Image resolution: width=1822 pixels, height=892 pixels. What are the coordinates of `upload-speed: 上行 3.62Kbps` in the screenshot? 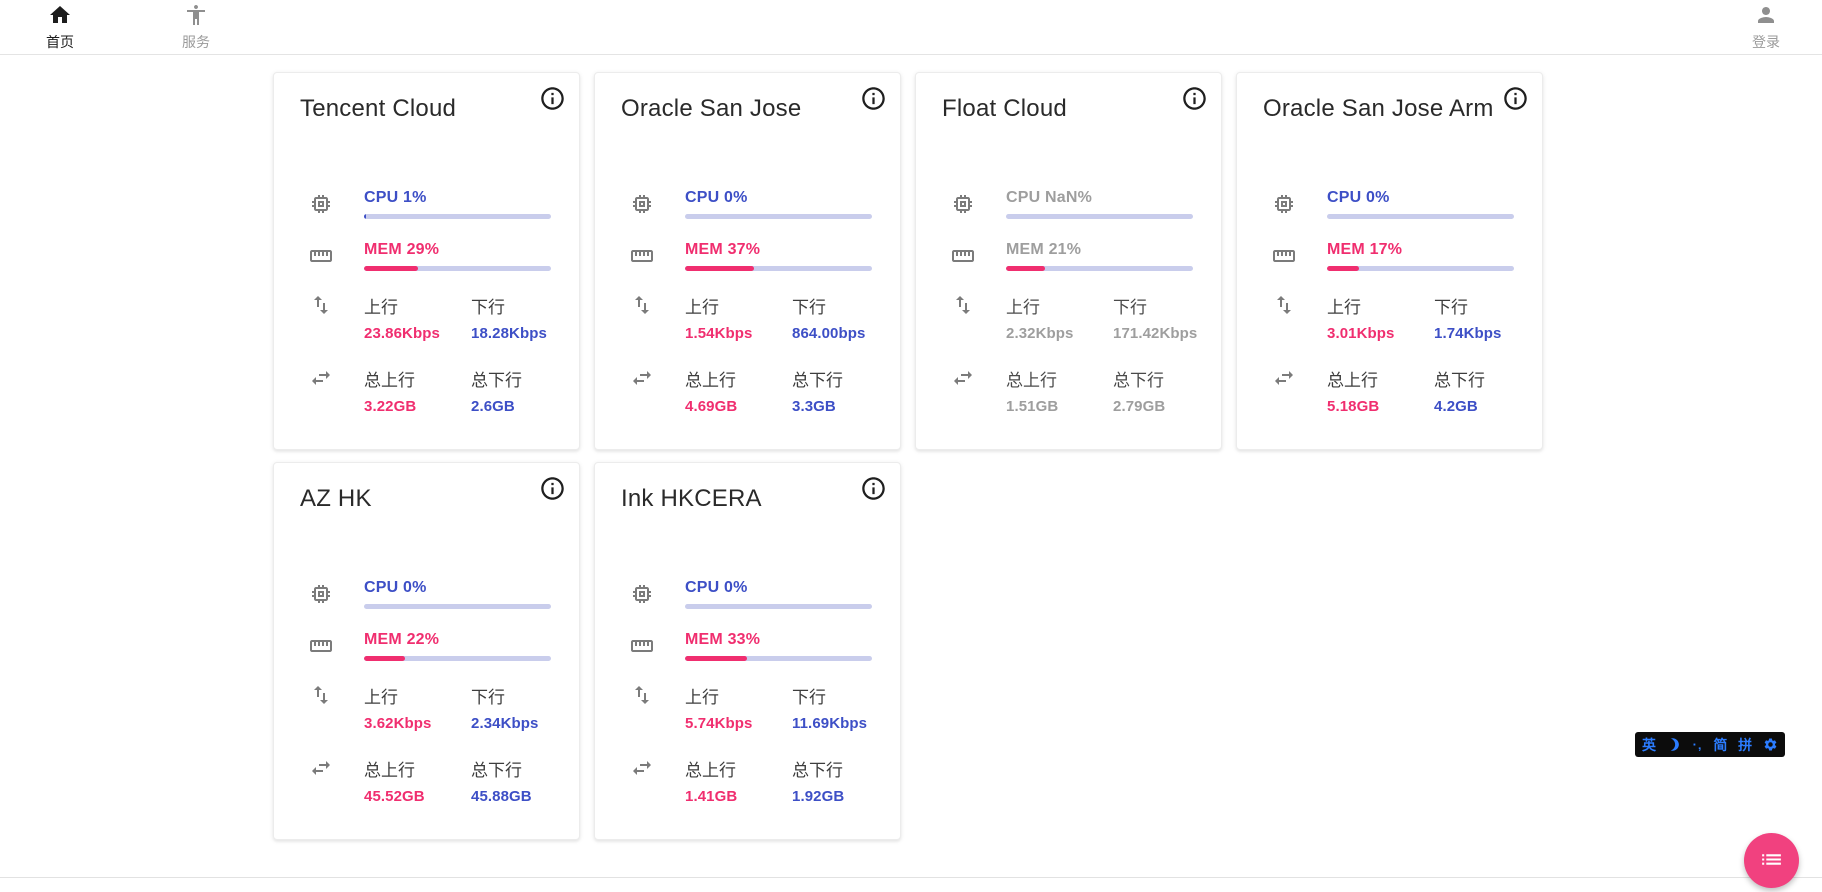 It's located at (417, 707).